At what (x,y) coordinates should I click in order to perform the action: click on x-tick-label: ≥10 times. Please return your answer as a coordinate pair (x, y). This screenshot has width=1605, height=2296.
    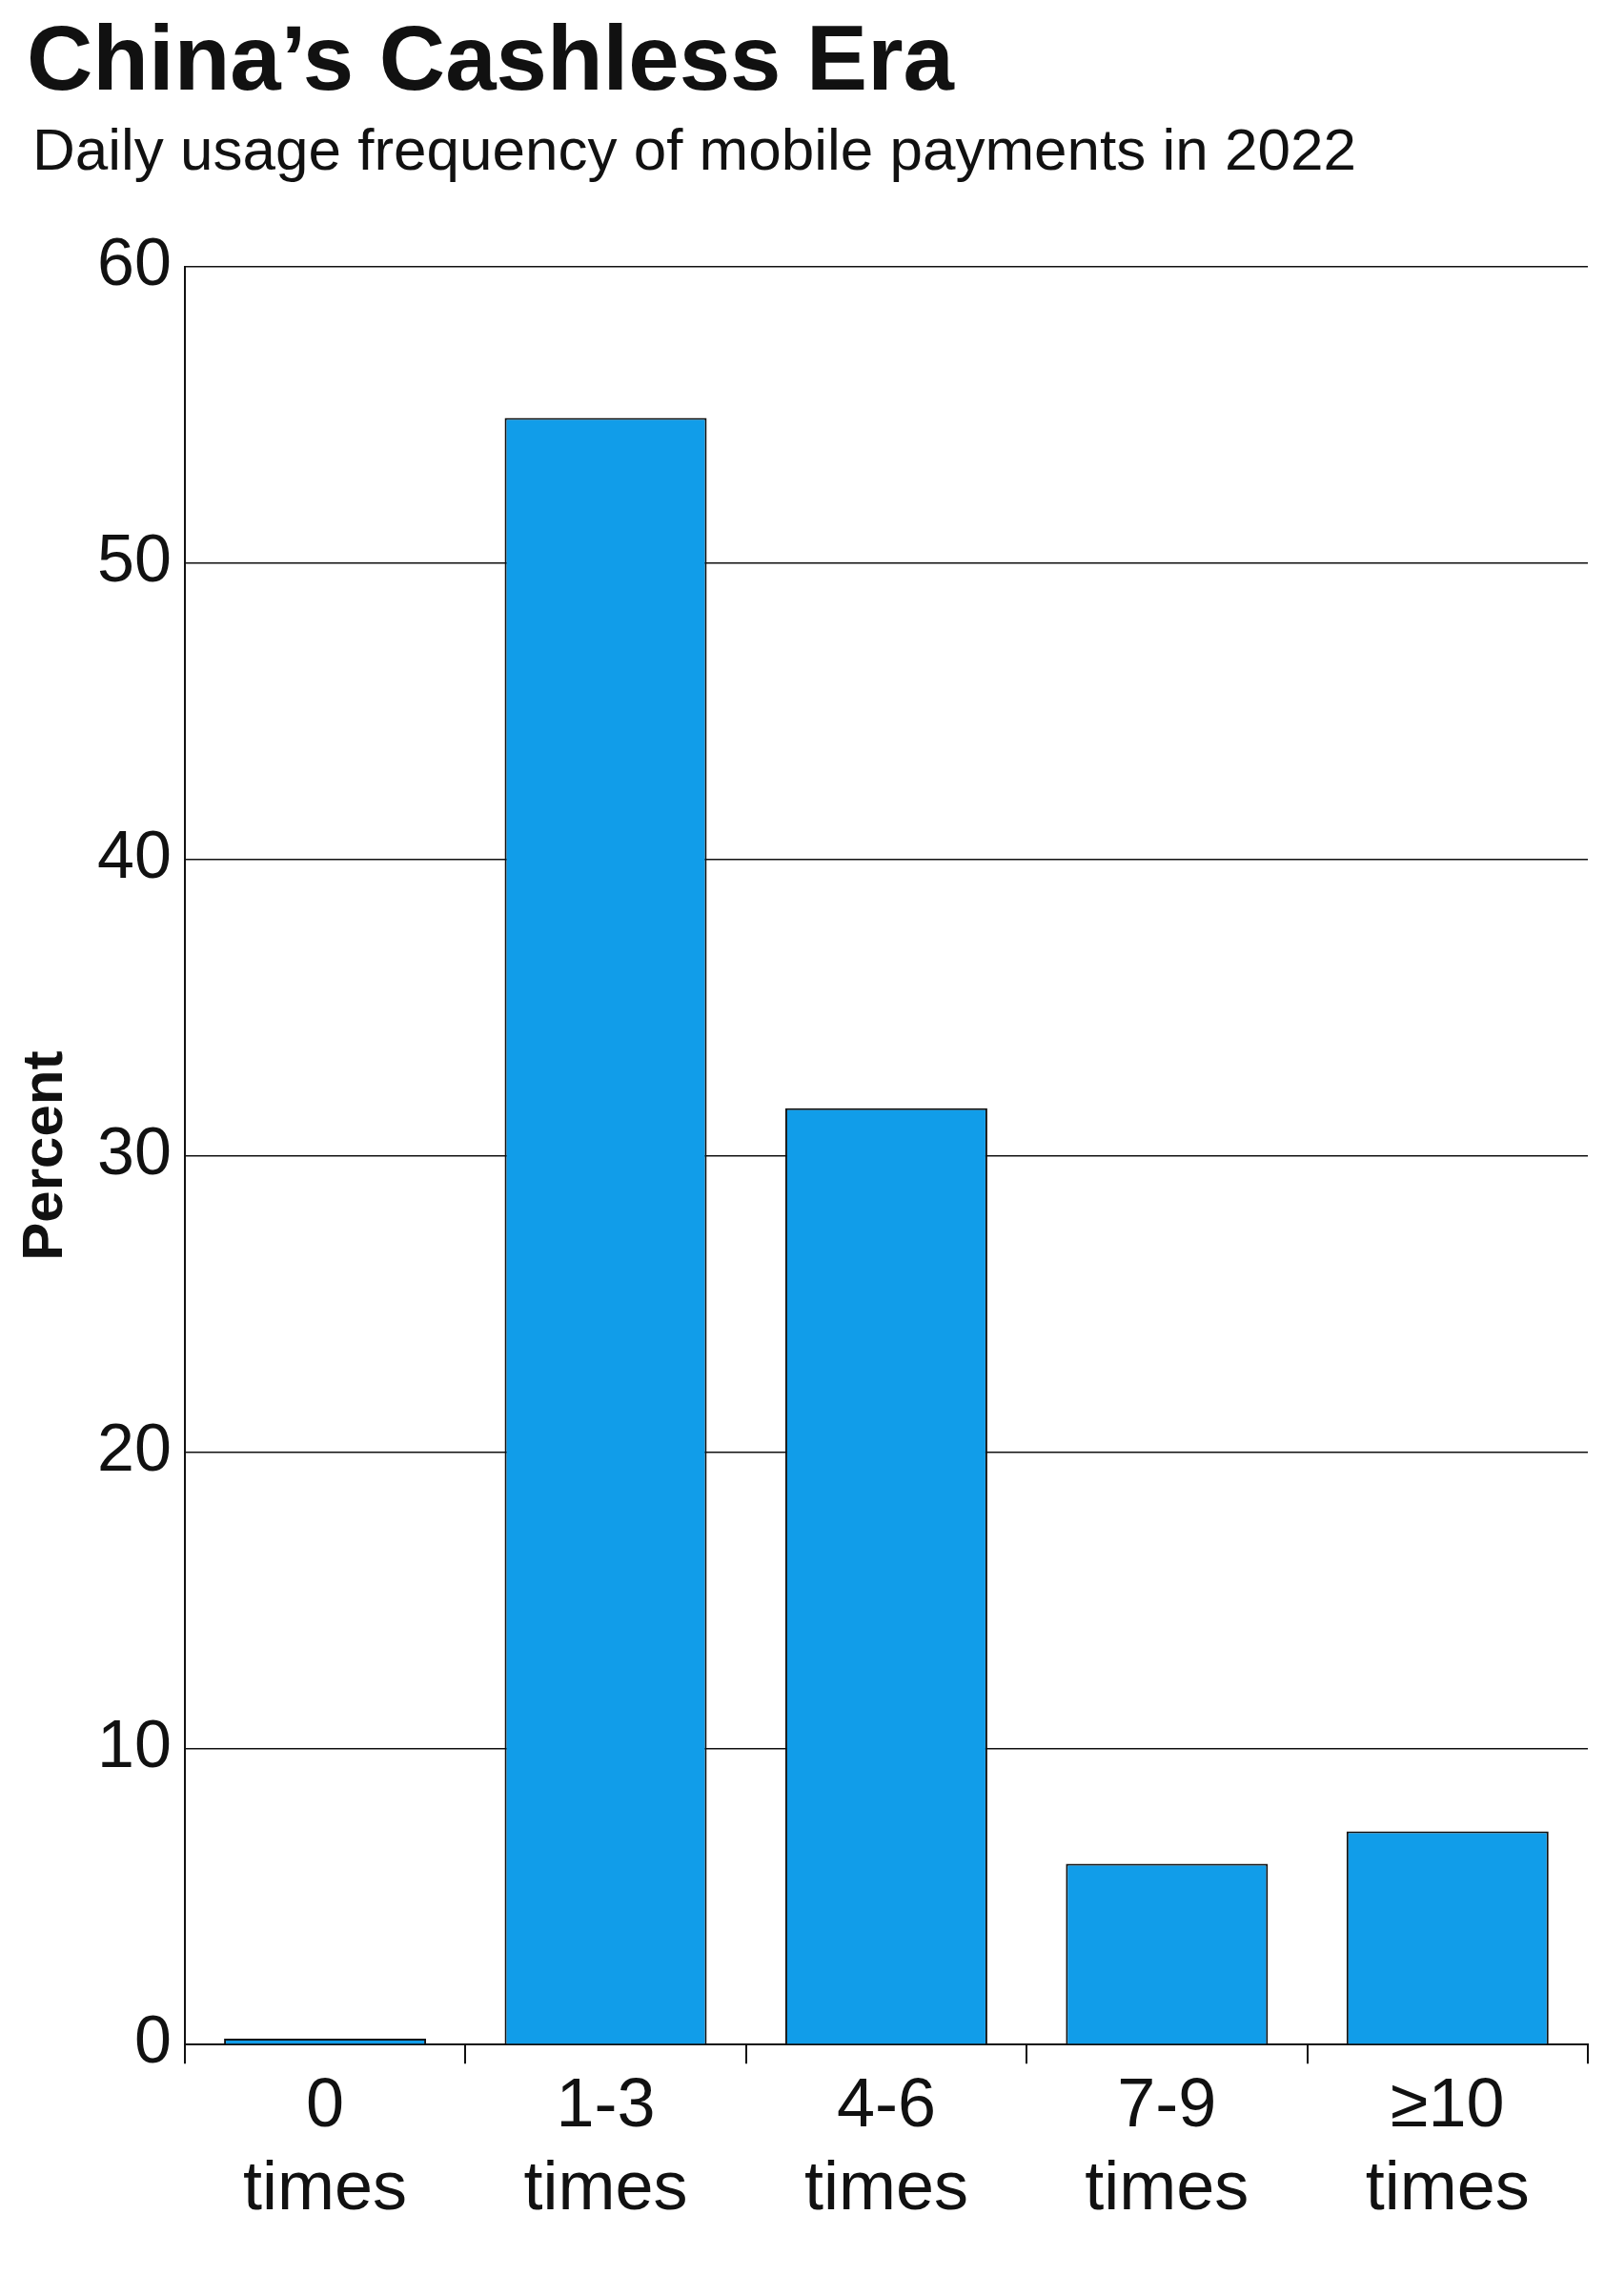
    Looking at the image, I should click on (1447, 2144).